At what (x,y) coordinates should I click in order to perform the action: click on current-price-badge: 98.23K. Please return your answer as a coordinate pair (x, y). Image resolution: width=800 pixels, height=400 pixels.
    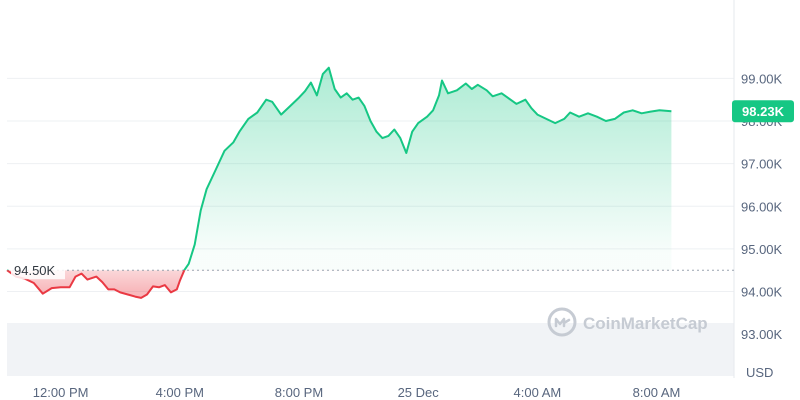
    Looking at the image, I should click on (763, 111).